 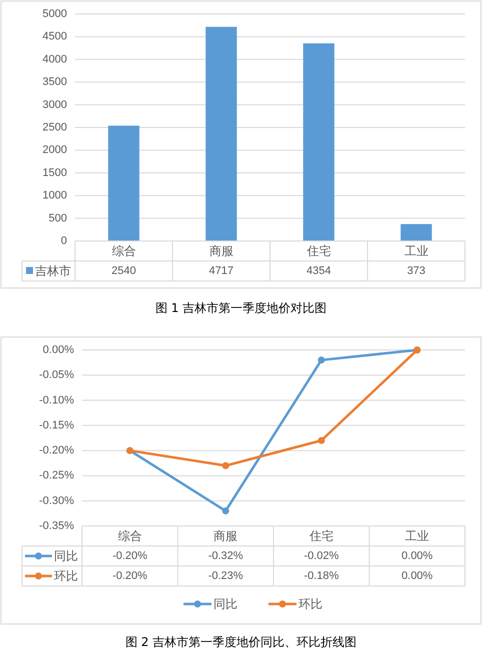 What do you see at coordinates (56, 400) in the screenshot?
I see `y-tick-label: -0.10%` at bounding box center [56, 400].